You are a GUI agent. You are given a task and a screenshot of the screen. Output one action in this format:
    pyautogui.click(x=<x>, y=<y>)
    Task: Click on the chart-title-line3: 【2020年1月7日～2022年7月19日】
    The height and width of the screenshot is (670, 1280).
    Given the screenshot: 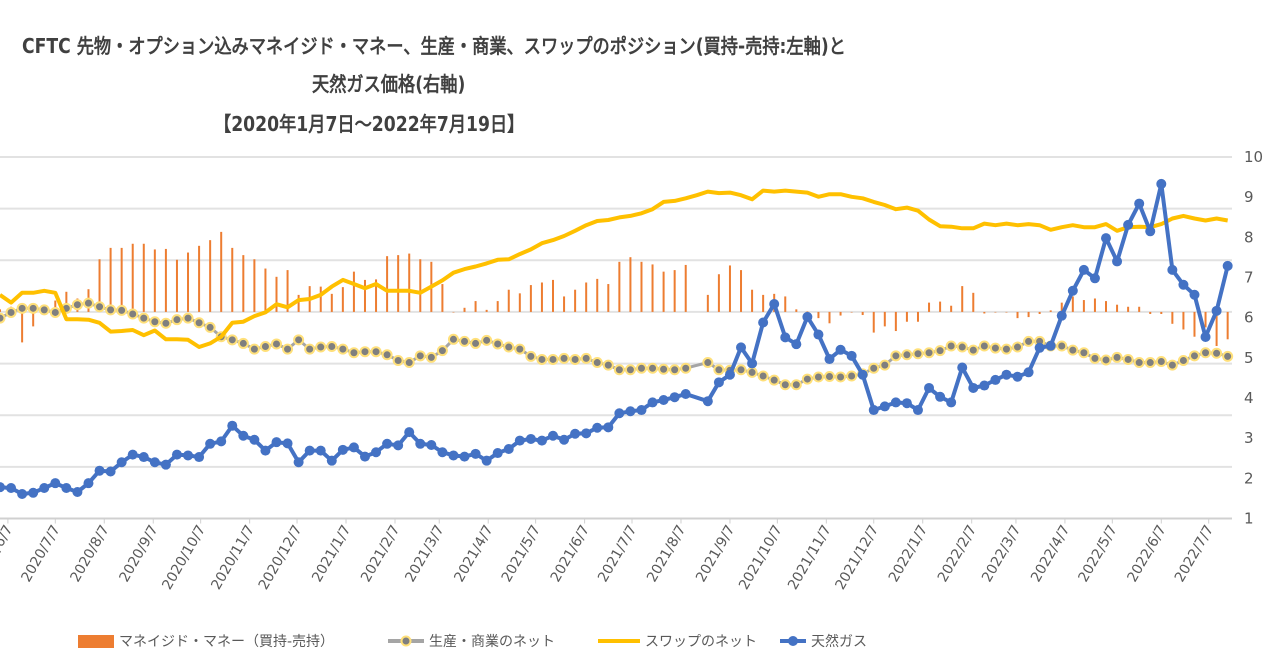 What is the action you would take?
    pyautogui.click(x=369, y=124)
    